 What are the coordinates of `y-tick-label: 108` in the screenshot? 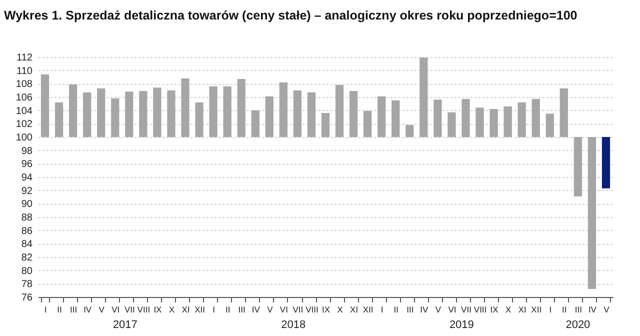 It's located at (24, 84).